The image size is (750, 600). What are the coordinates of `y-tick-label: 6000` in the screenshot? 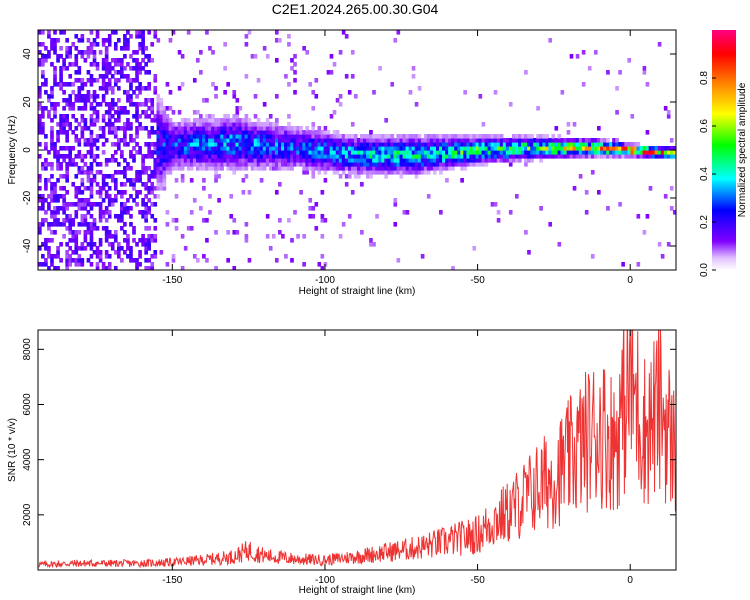 It's located at (27, 404).